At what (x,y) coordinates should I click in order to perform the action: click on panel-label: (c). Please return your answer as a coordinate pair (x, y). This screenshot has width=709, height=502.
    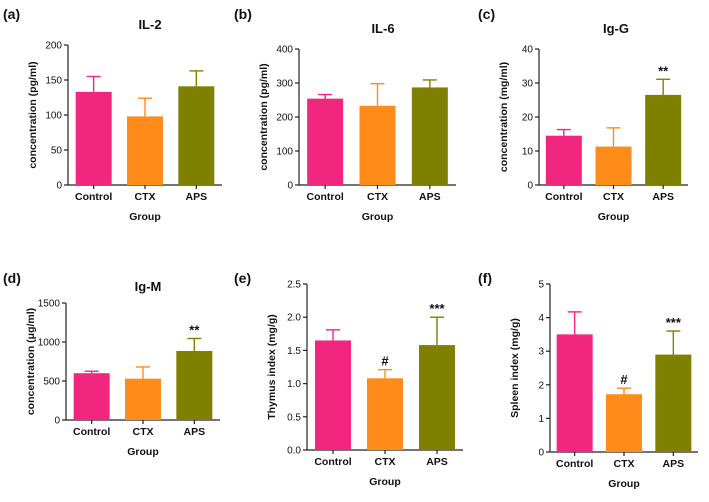
    Looking at the image, I should click on (486, 14).